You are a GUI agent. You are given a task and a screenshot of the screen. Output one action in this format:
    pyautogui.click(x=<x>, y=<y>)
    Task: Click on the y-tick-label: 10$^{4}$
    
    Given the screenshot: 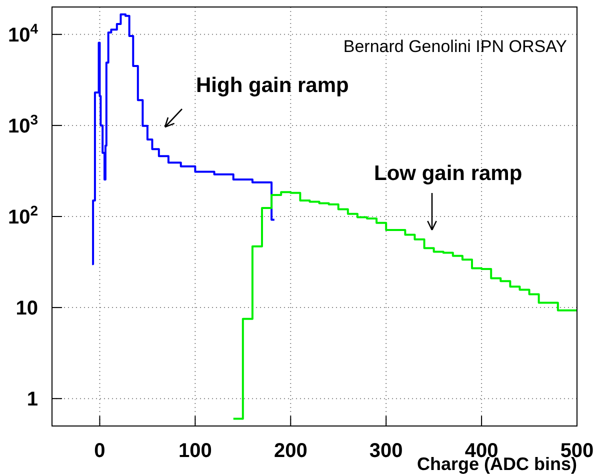 What is the action you would take?
    pyautogui.click(x=23, y=33)
    